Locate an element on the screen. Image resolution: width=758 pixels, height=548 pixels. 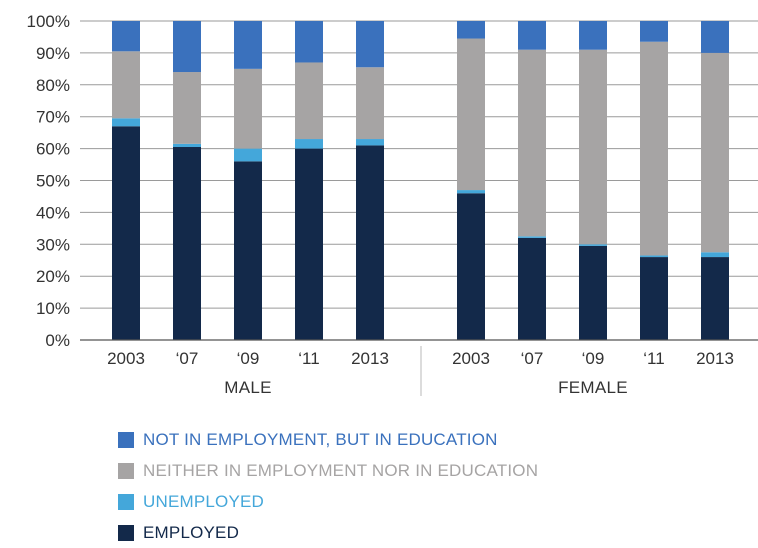
group-label: MALE is located at coordinates (248, 387).